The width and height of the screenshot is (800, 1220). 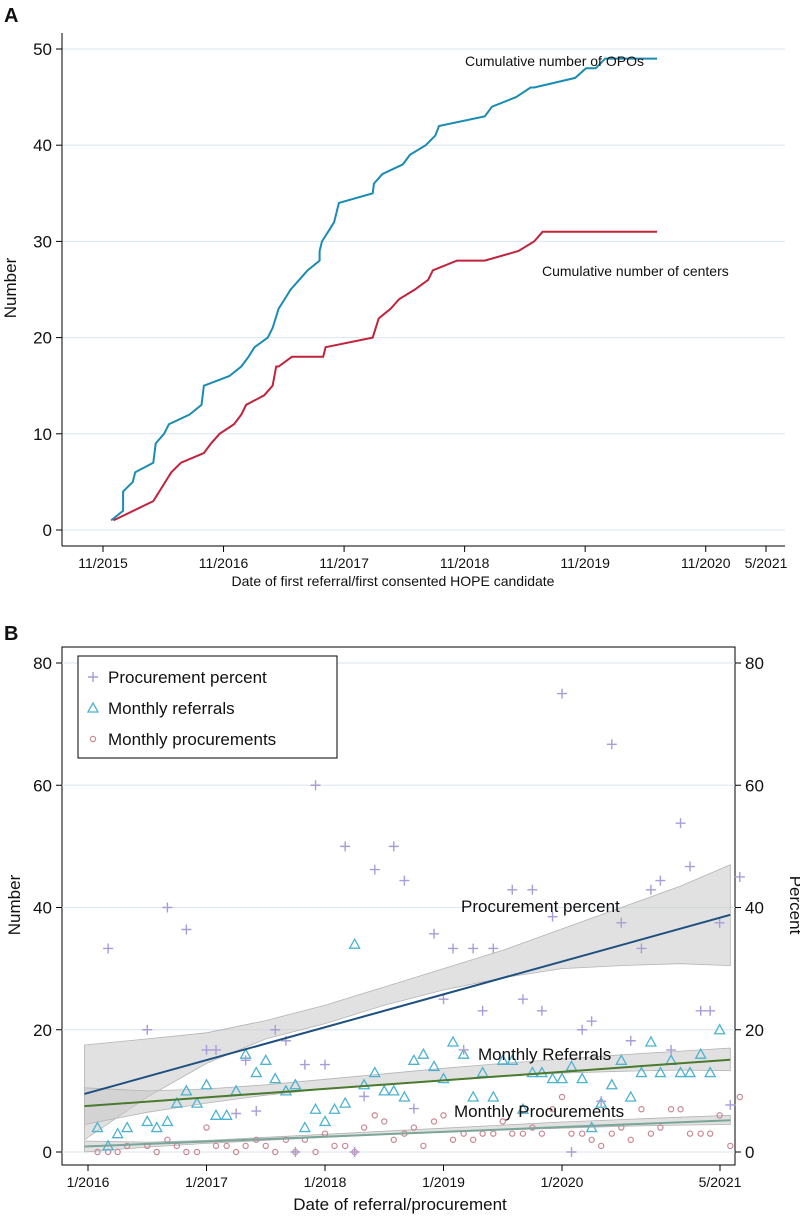 What do you see at coordinates (93, 707) in the screenshot?
I see `legend-triangle-icon` at bounding box center [93, 707].